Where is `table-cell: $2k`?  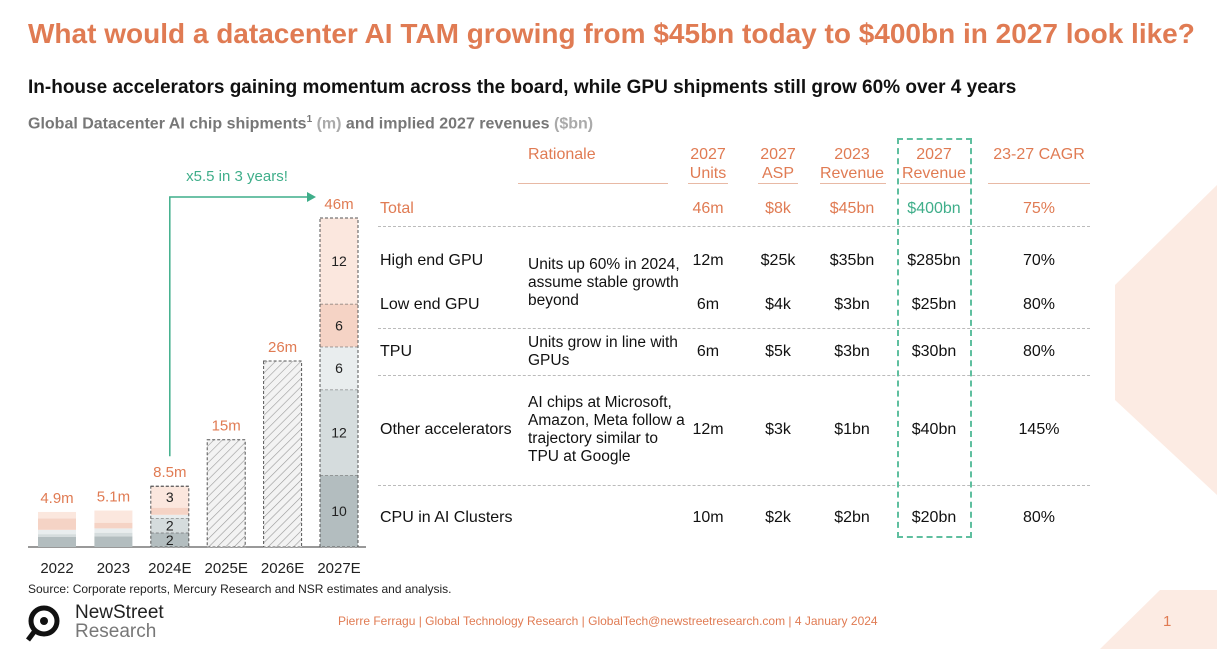
table-cell: $2k is located at coordinates (778, 517).